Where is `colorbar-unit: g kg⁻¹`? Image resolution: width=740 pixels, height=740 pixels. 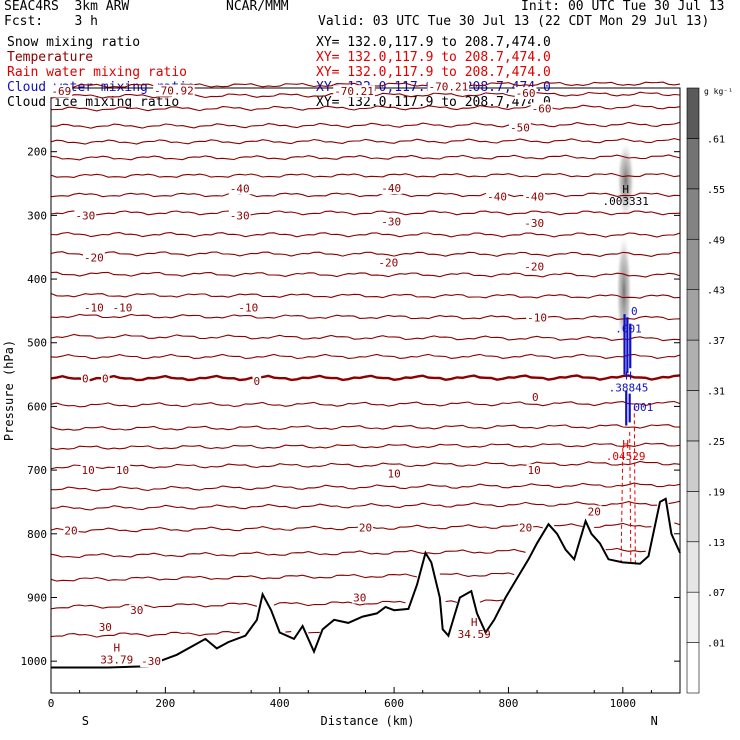 colorbar-unit: g kg⁻¹ is located at coordinates (718, 91).